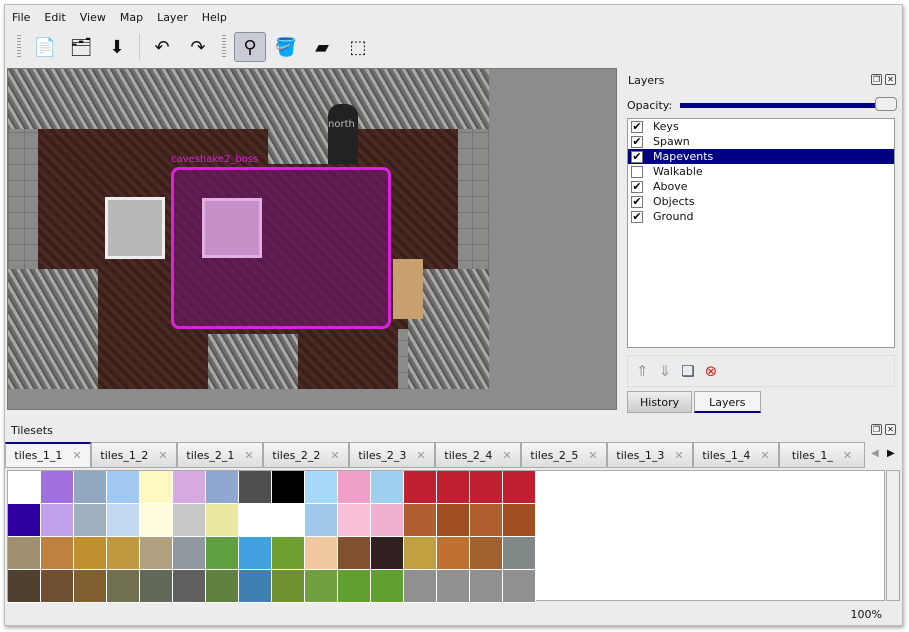  Describe the element at coordinates (21, 17) in the screenshot. I see `menu-file: File` at that location.